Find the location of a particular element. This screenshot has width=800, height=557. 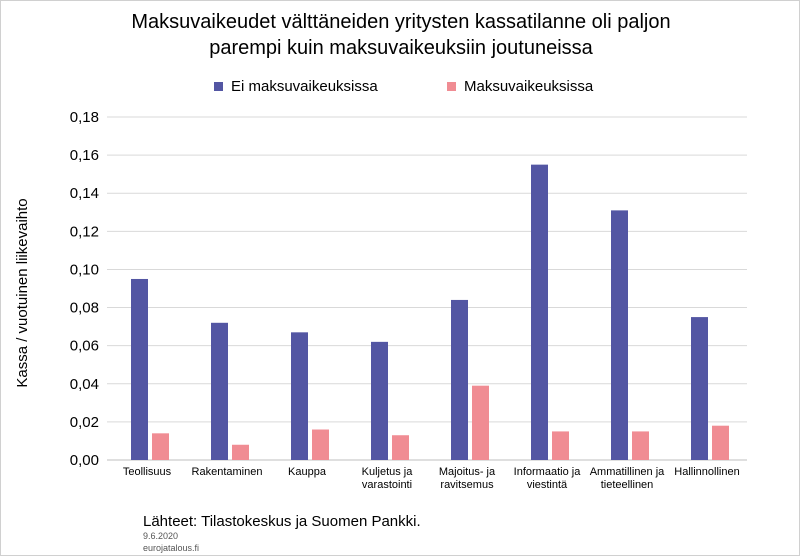

x-tick-label: Teollisuus is located at coordinates (147, 472).